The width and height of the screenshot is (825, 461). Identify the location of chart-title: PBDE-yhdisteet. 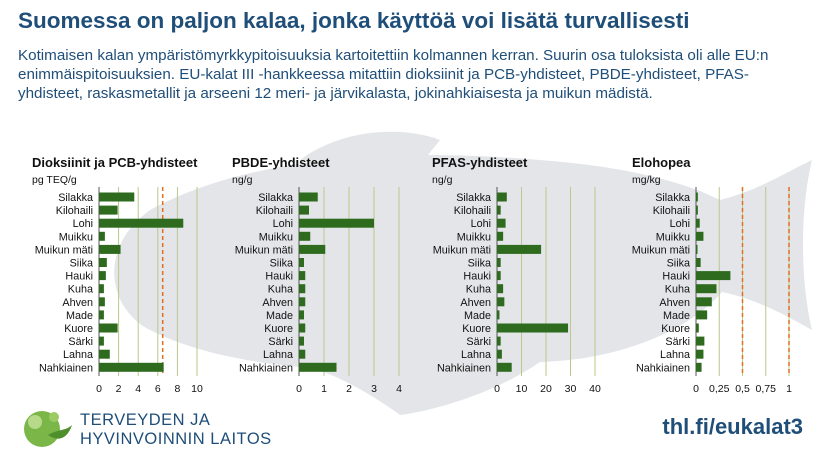
(281, 162).